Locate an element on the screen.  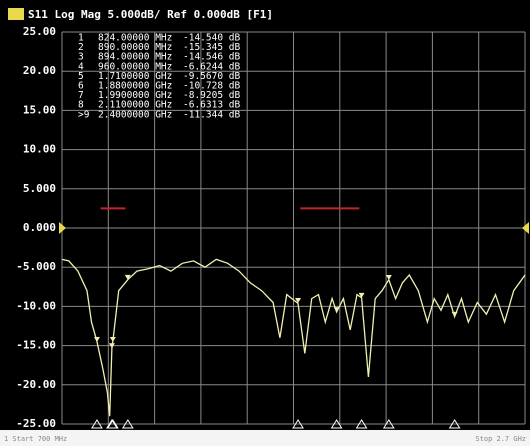
y-tick-label: 0.000 is located at coordinates (39, 227).